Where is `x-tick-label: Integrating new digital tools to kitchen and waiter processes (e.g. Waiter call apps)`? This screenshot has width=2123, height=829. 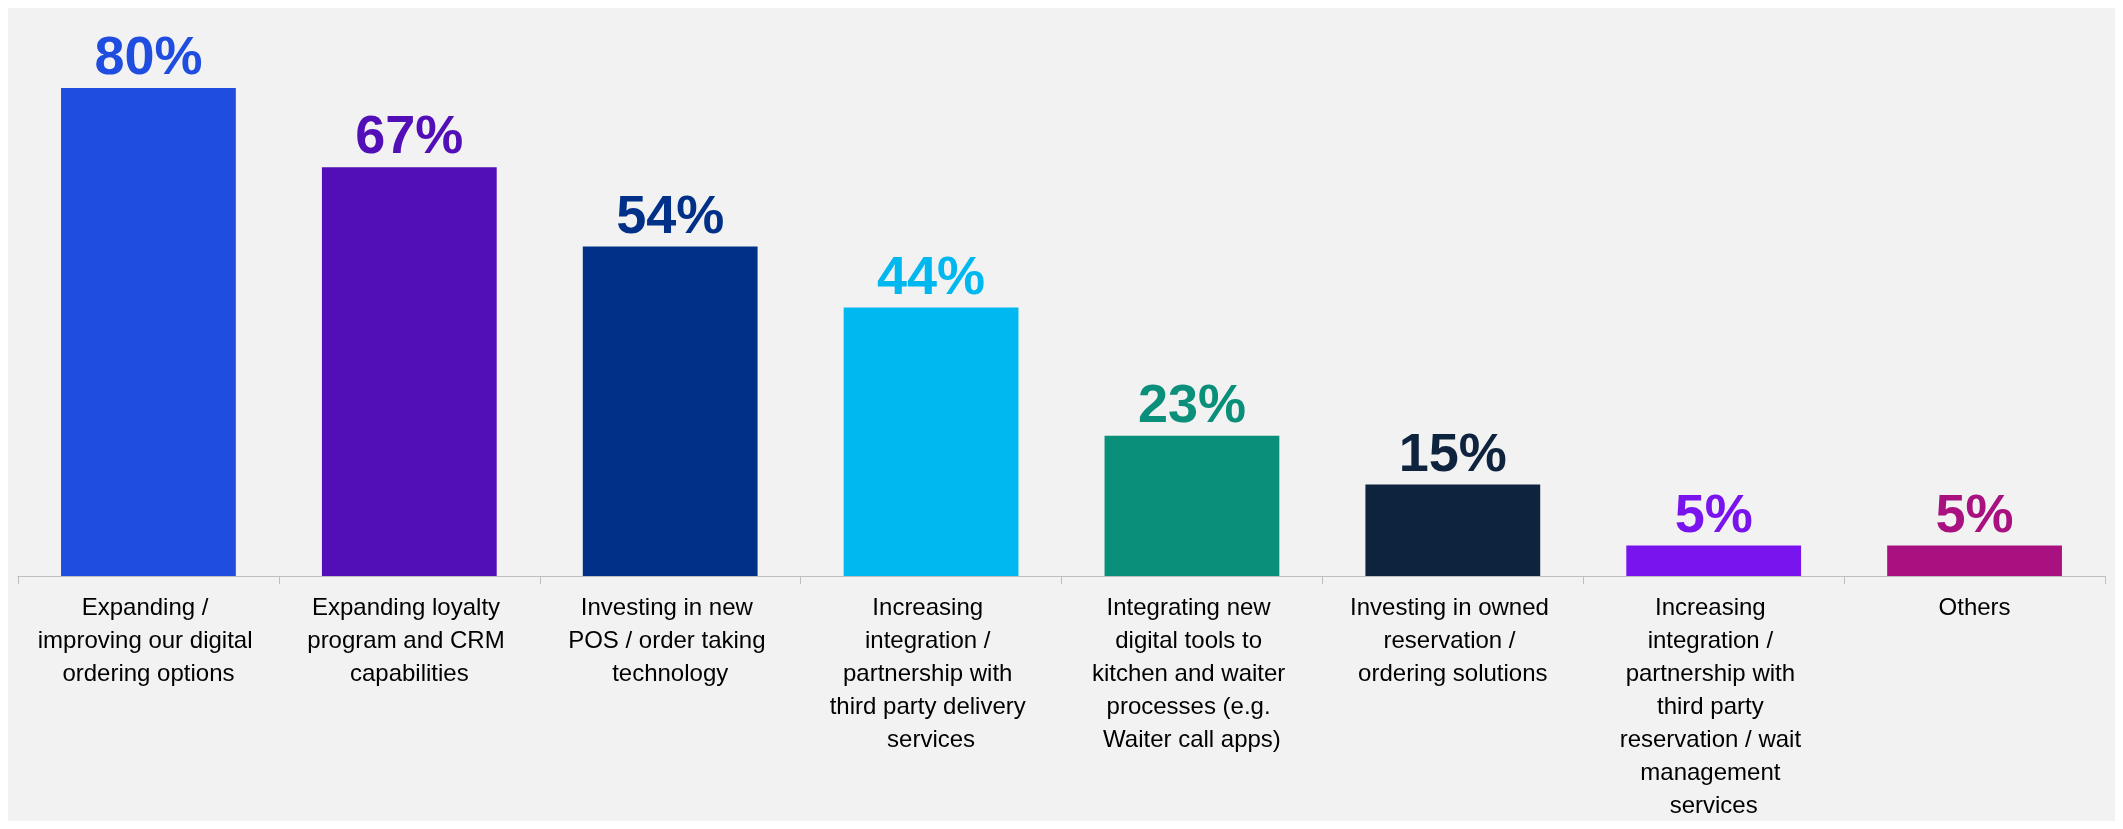 x-tick-label: Integrating new digital tools to kitchen and waiter processes (e.g. Waiter call apps) is located at coordinates (1191, 672).